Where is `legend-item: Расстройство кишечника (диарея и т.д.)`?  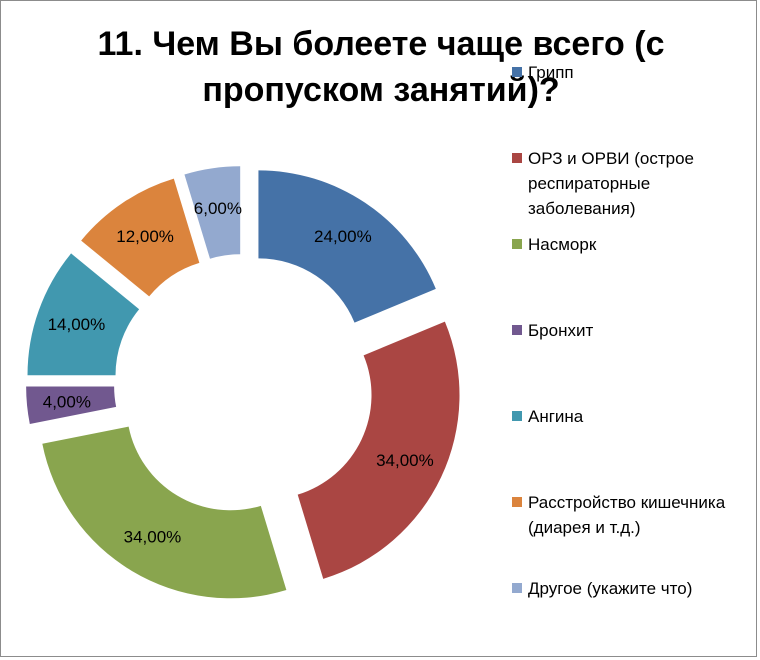 legend-item: Расстройство кишечника (диарея и т.д.) is located at coordinates (629, 515).